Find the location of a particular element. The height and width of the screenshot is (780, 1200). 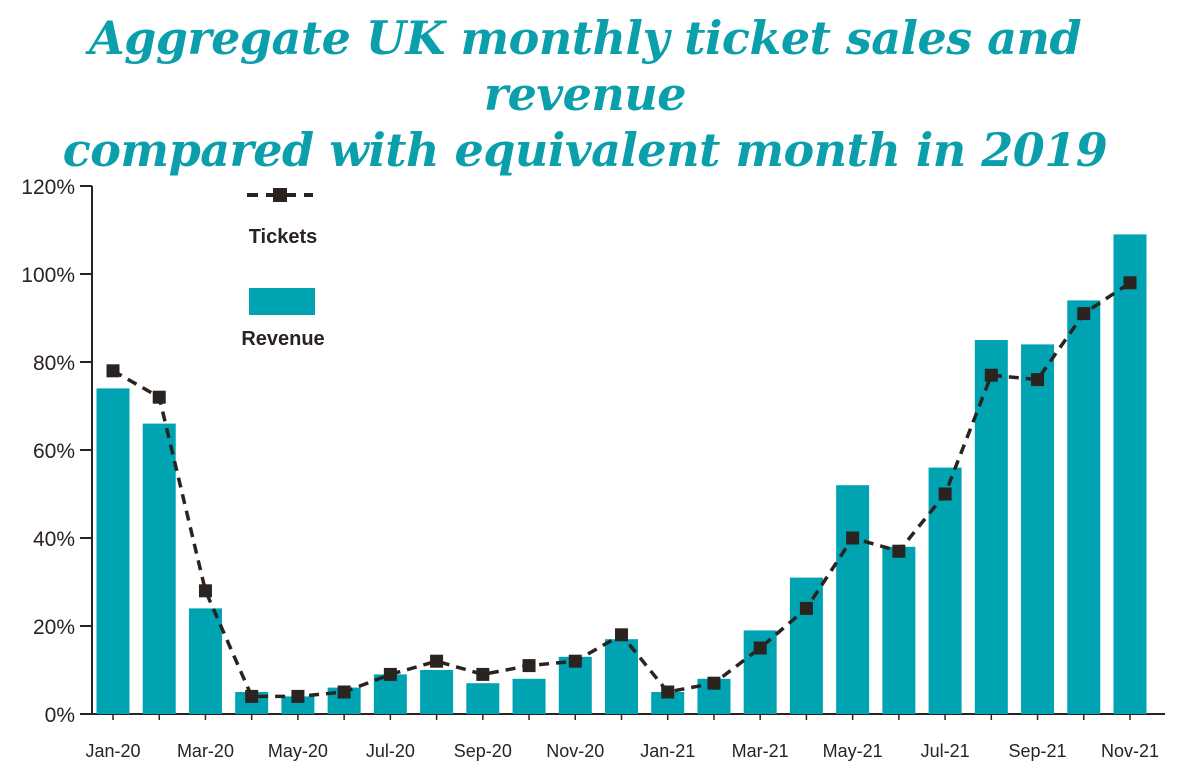

x-tick-label: Jul-21 is located at coordinates (945, 751).